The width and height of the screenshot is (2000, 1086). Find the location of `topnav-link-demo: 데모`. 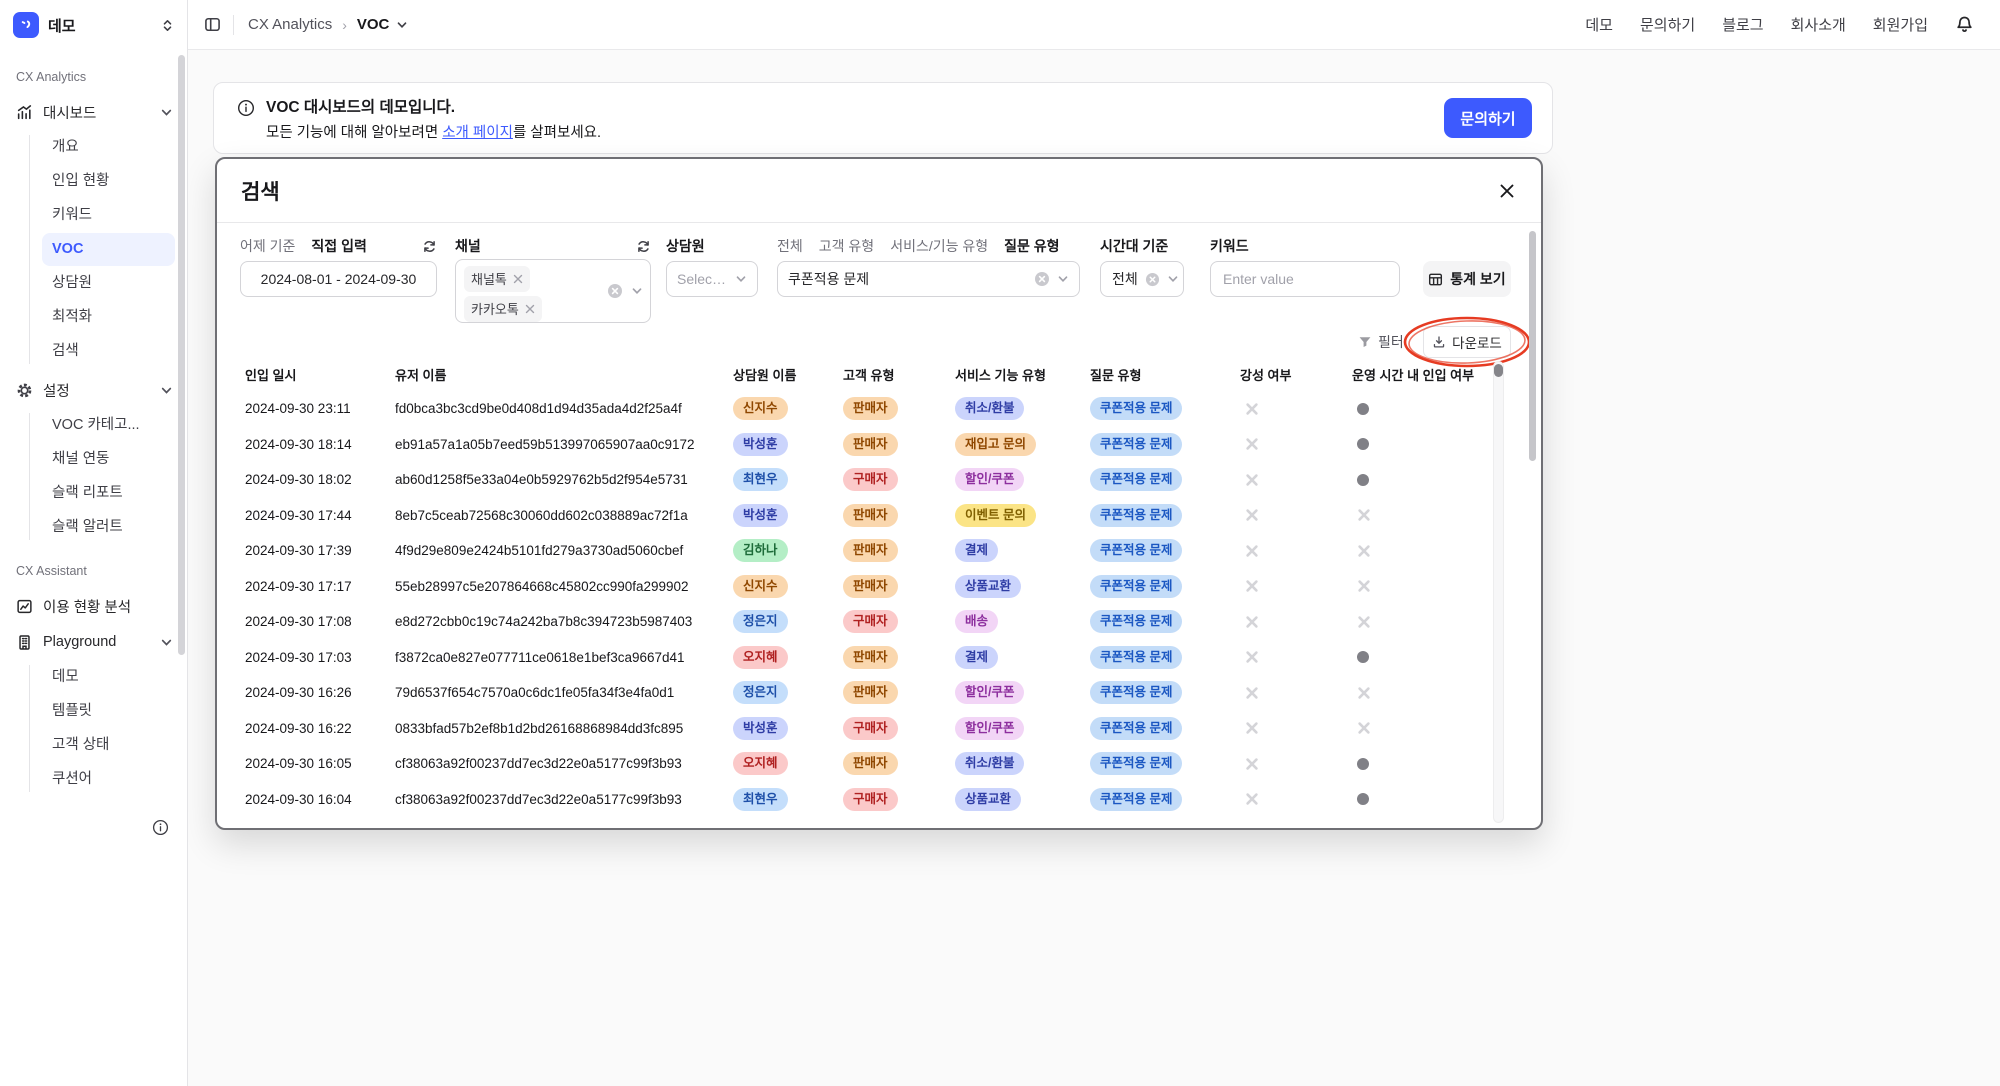

topnav-link-demo: 데모 is located at coordinates (1599, 25).